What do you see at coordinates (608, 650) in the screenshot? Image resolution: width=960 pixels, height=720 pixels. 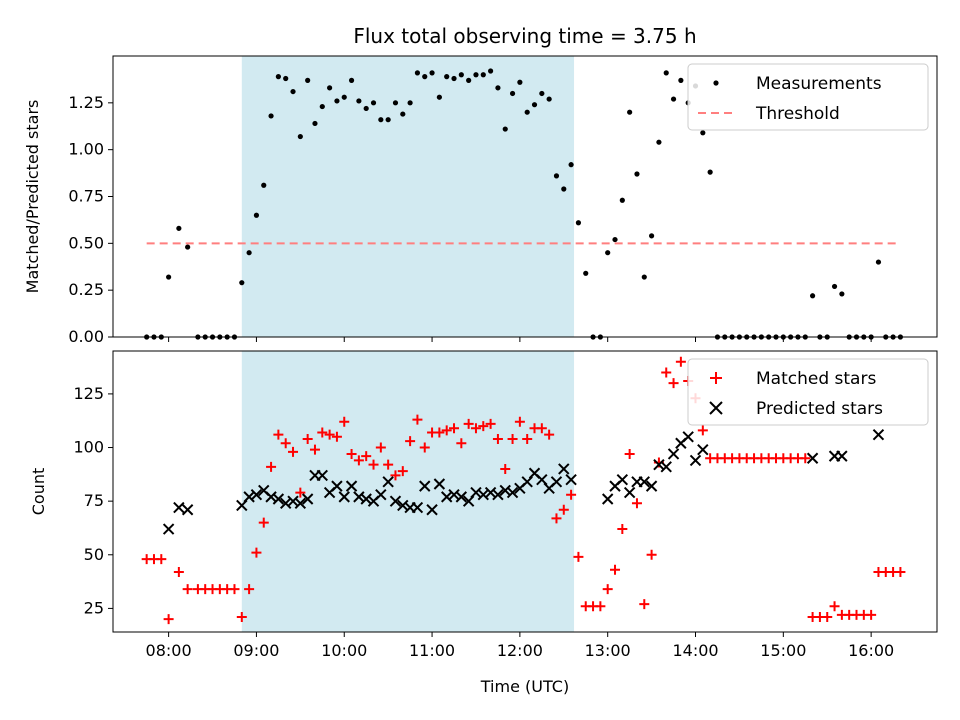 I see `x-tick-label: 13:00` at bounding box center [608, 650].